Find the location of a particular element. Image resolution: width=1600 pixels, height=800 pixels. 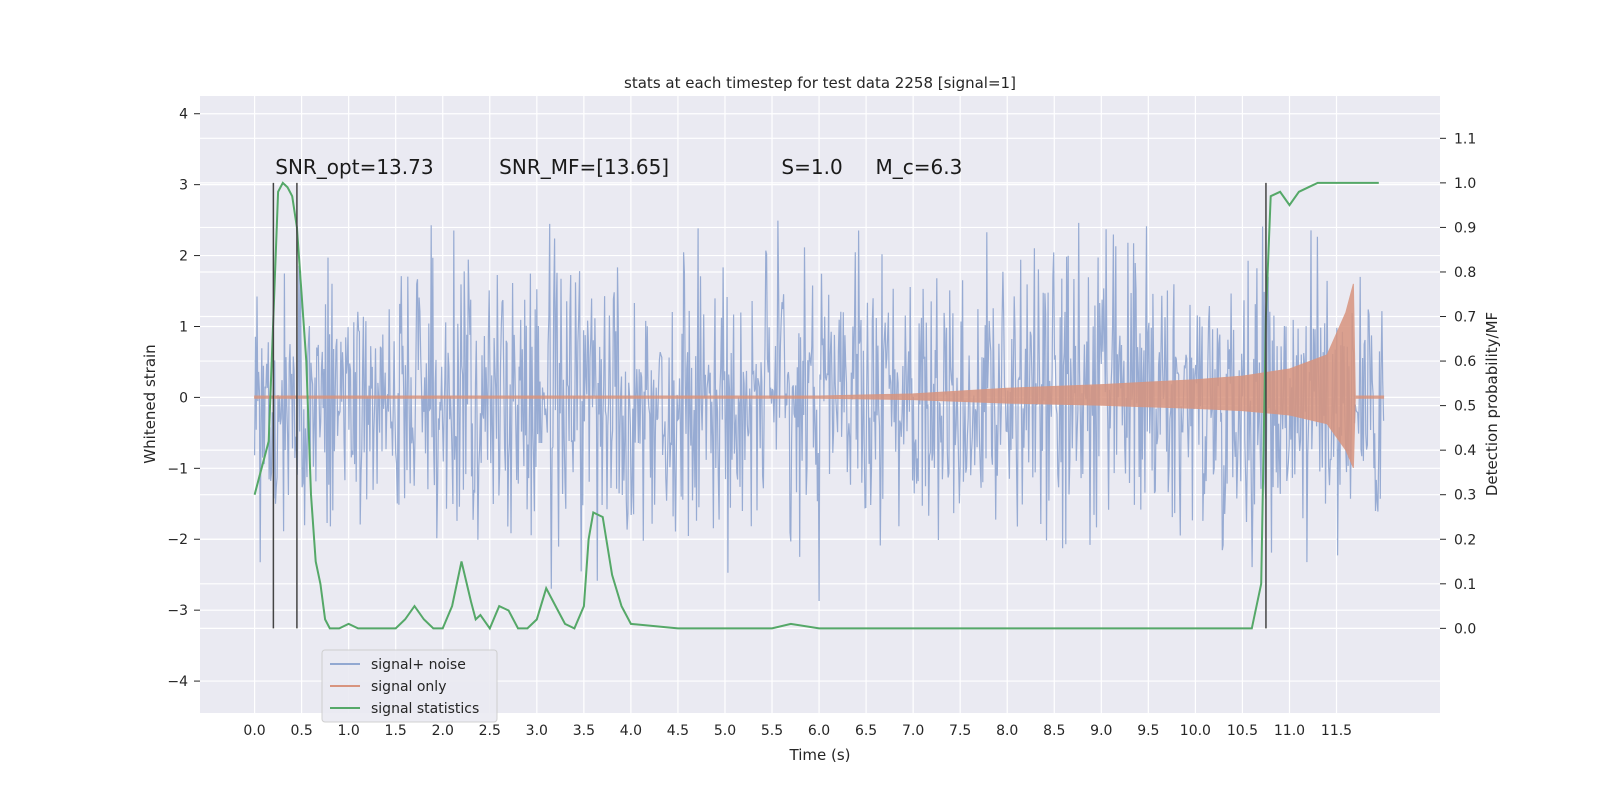

y2-axis-ticks: 1.1 1.0 0.9 0.8 0.7 0.6 0.5 0.4 0.3 0.2 0.1 0.0 is located at coordinates (1458, 384).